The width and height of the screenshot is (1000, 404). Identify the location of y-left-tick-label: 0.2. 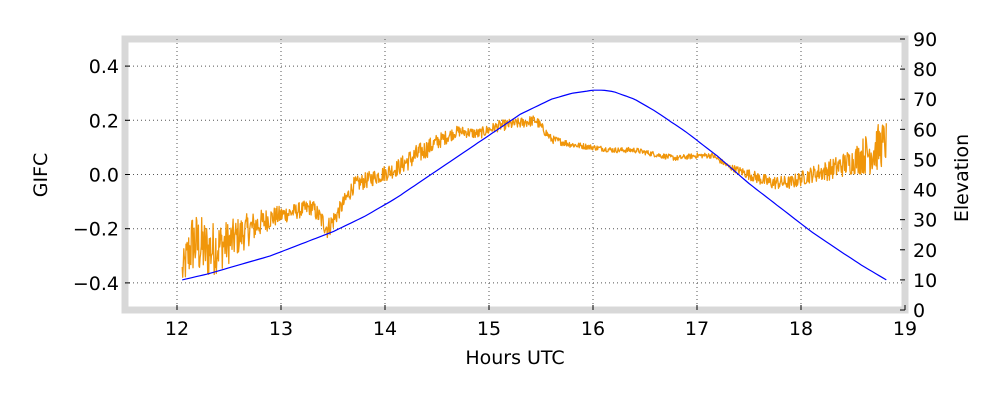
(104, 121).